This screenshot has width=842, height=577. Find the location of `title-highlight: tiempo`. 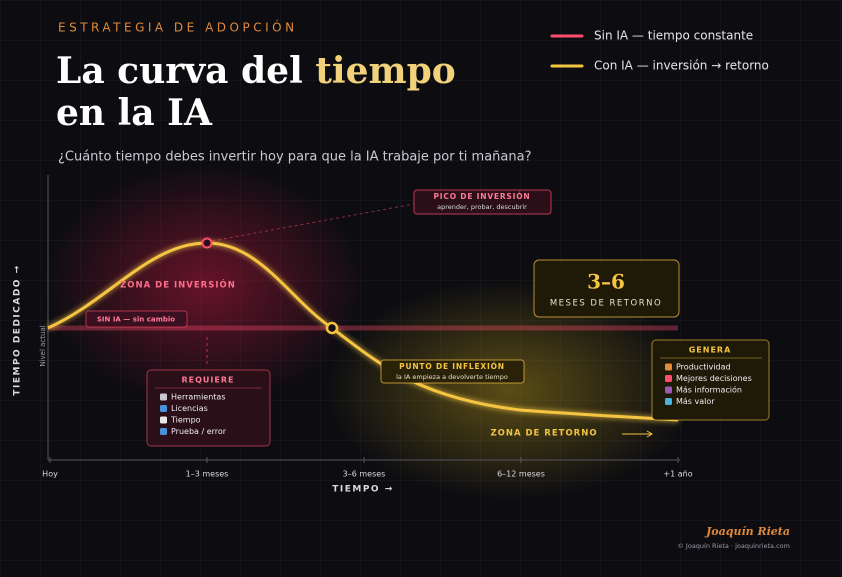

title-highlight: tiempo is located at coordinates (385, 71).